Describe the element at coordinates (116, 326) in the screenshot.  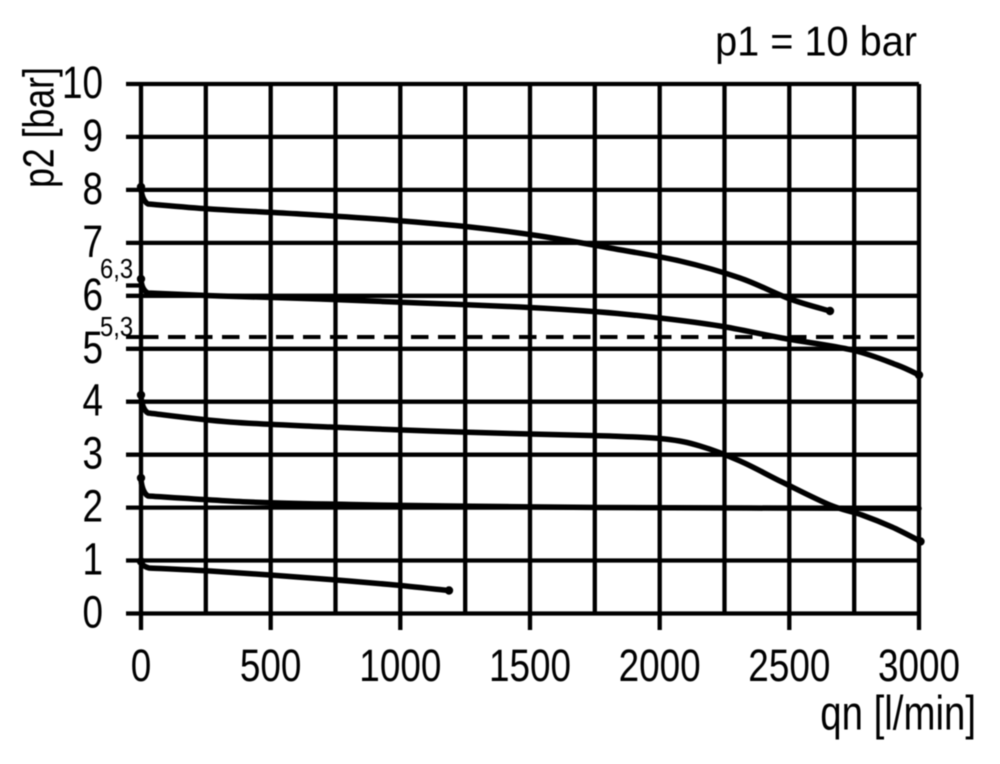
I see `svg-text: 5,3` at that location.